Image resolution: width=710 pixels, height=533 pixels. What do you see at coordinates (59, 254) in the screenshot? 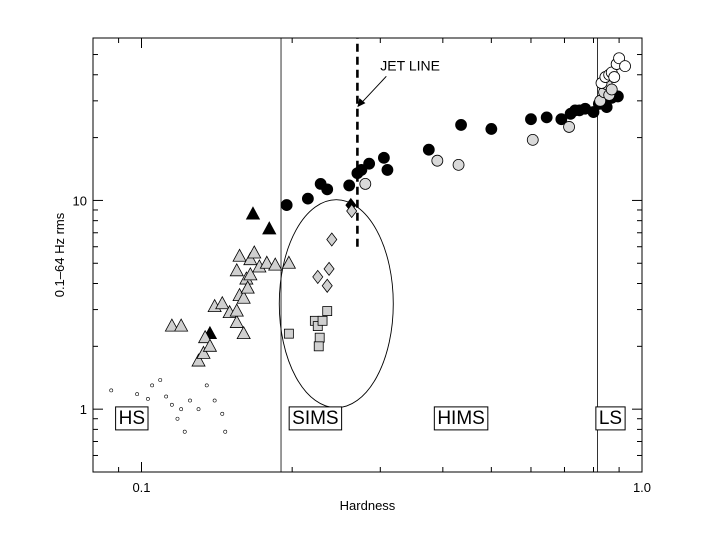
I see `y-axis-label: 0.1–64 Hz rms` at bounding box center [59, 254].